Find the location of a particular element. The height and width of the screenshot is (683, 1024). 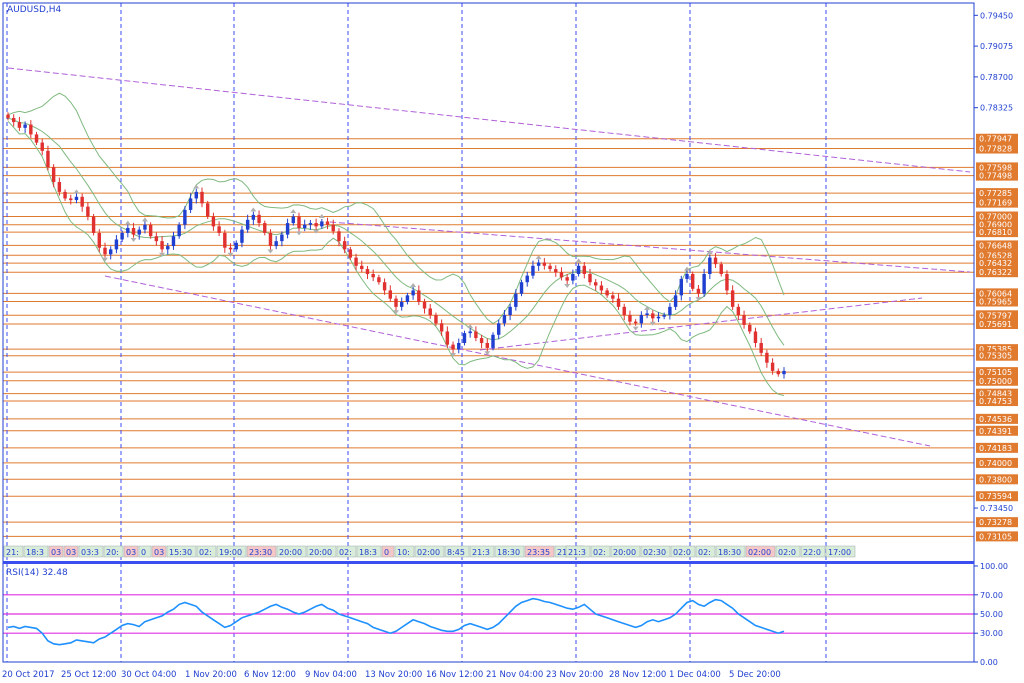

symbol-label: AUDUSD,H4 is located at coordinates (34, 10).